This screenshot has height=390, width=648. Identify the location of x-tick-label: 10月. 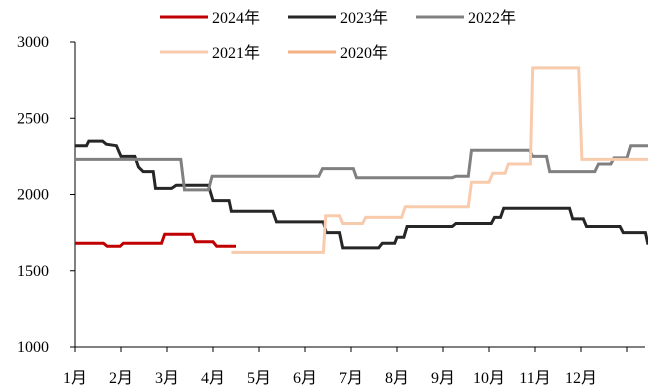
(489, 378).